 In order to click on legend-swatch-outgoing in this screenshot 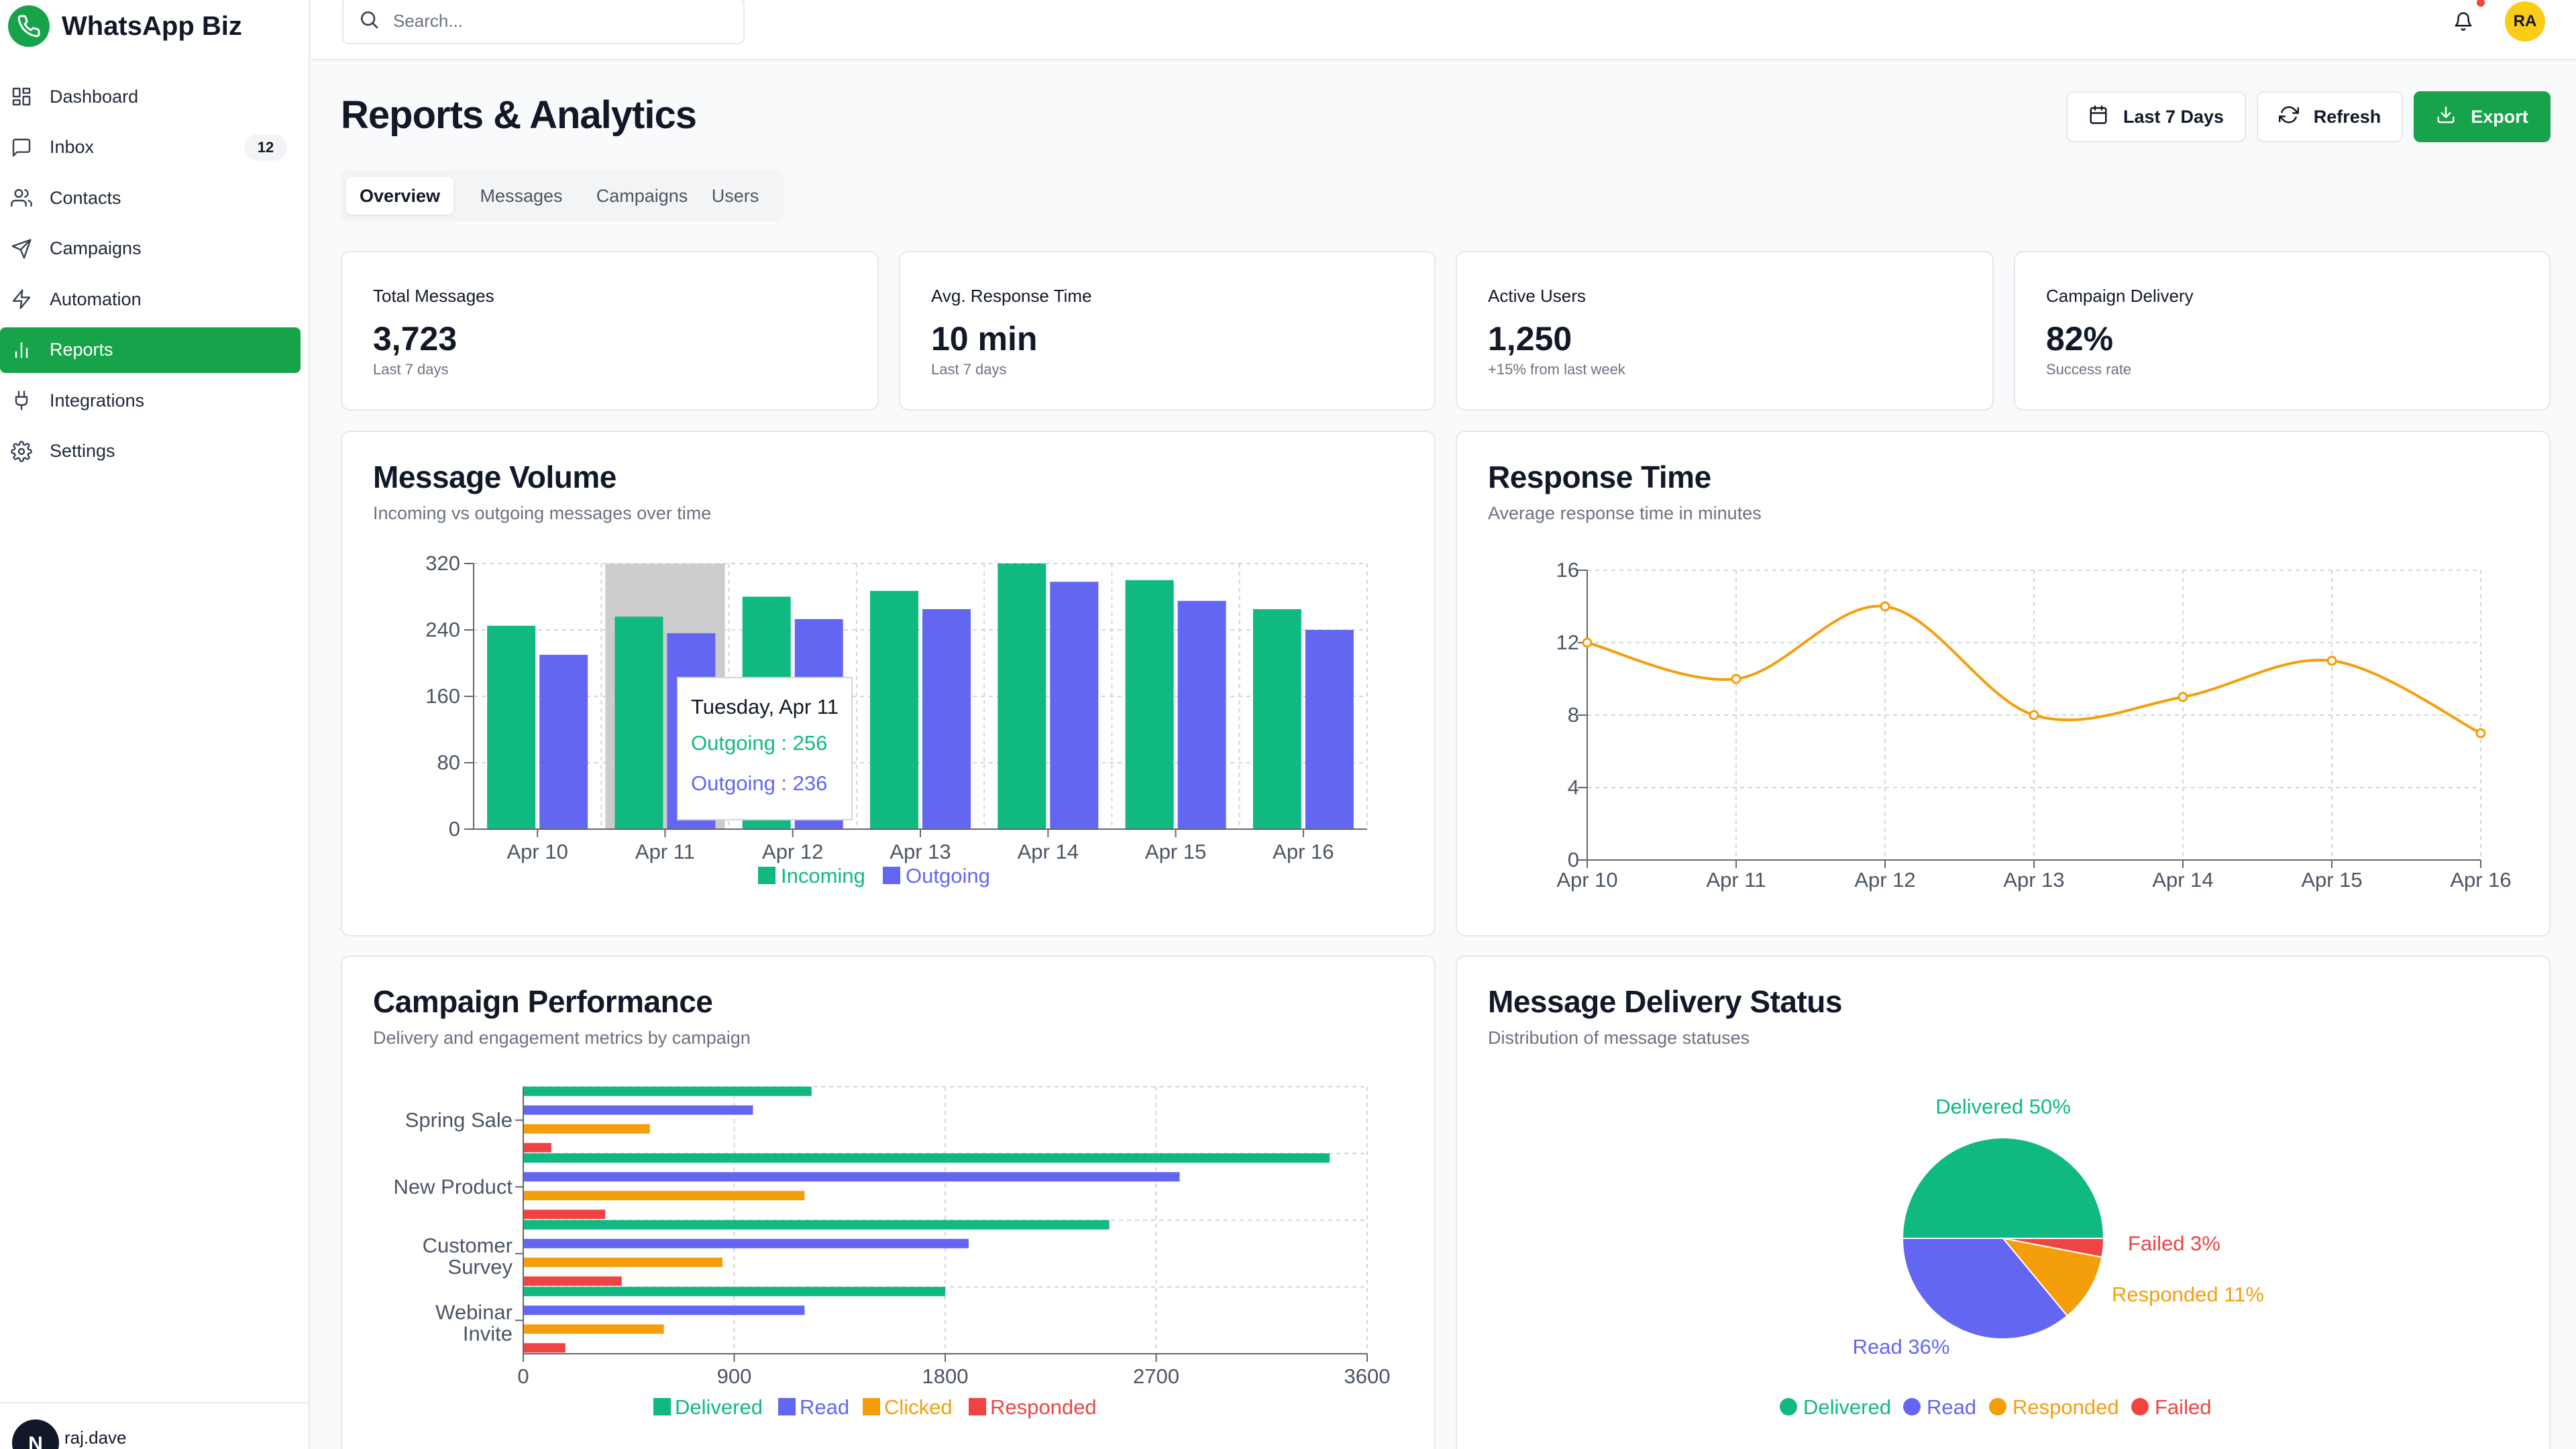, I will do `click(891, 875)`.